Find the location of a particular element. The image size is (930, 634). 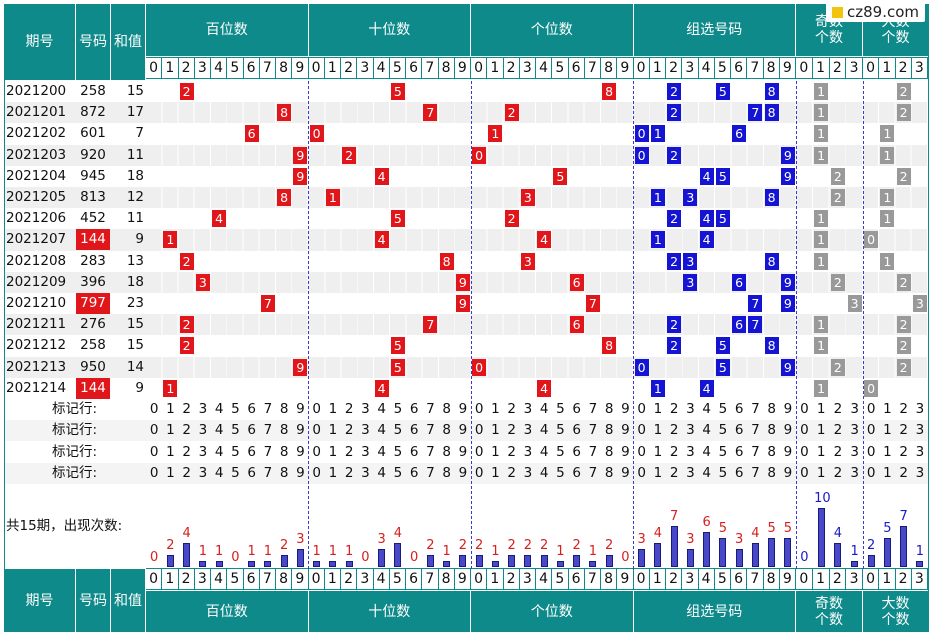

marker-digit-unit-7: 7 is located at coordinates (593, 451).